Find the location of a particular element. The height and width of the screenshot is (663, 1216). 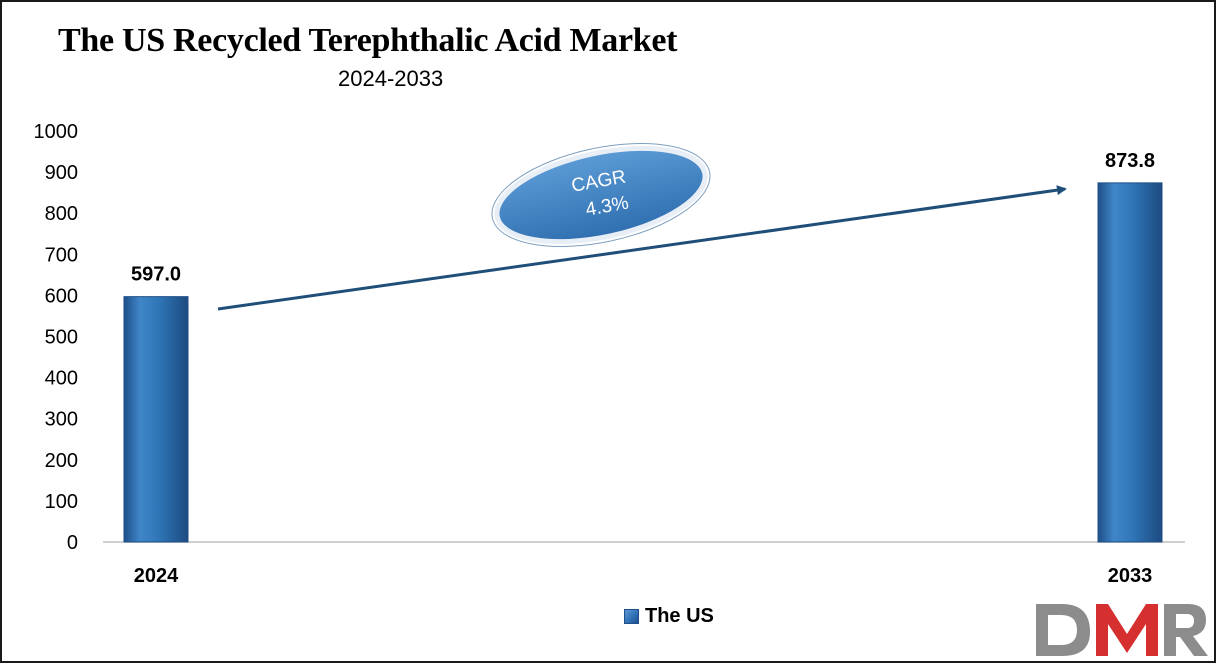

x-tick-label: 2033 is located at coordinates (1130, 576).